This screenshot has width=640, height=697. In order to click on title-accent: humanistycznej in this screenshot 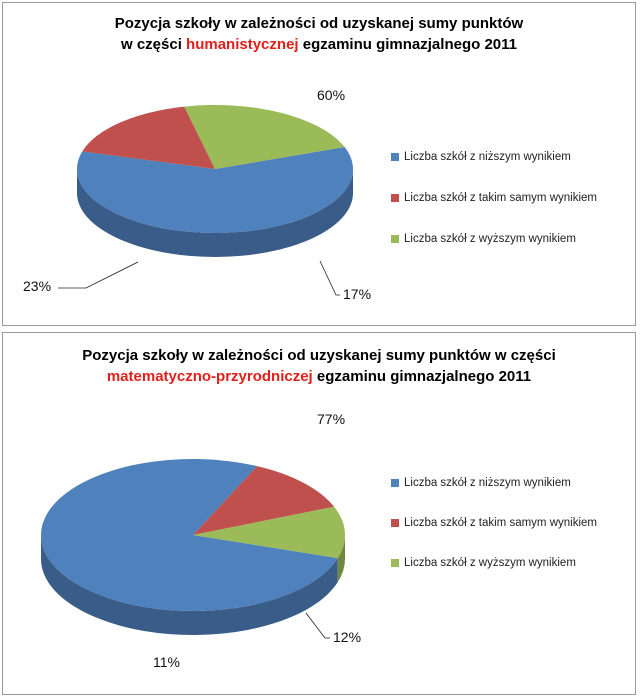, I will do `click(242, 44)`.